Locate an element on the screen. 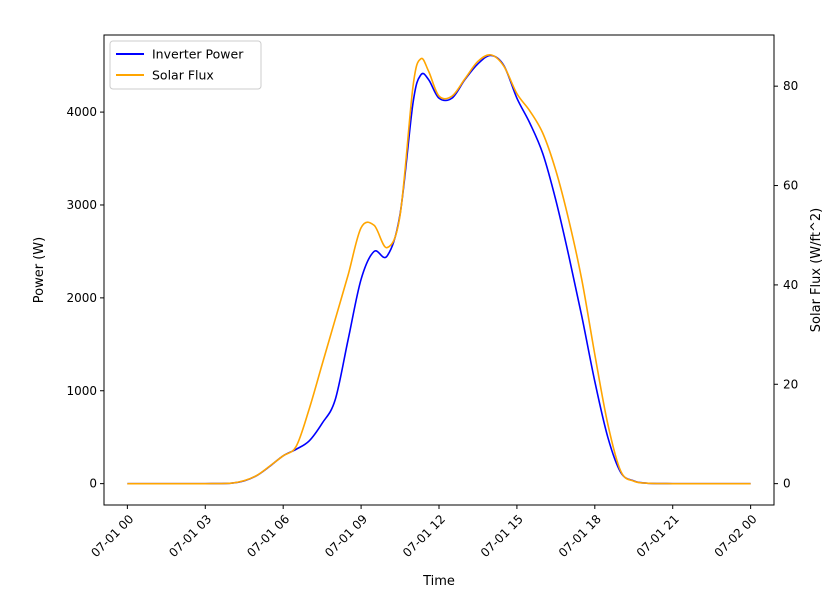  y-axis-right: 0 20 40 60 80 is located at coordinates (786, 285).